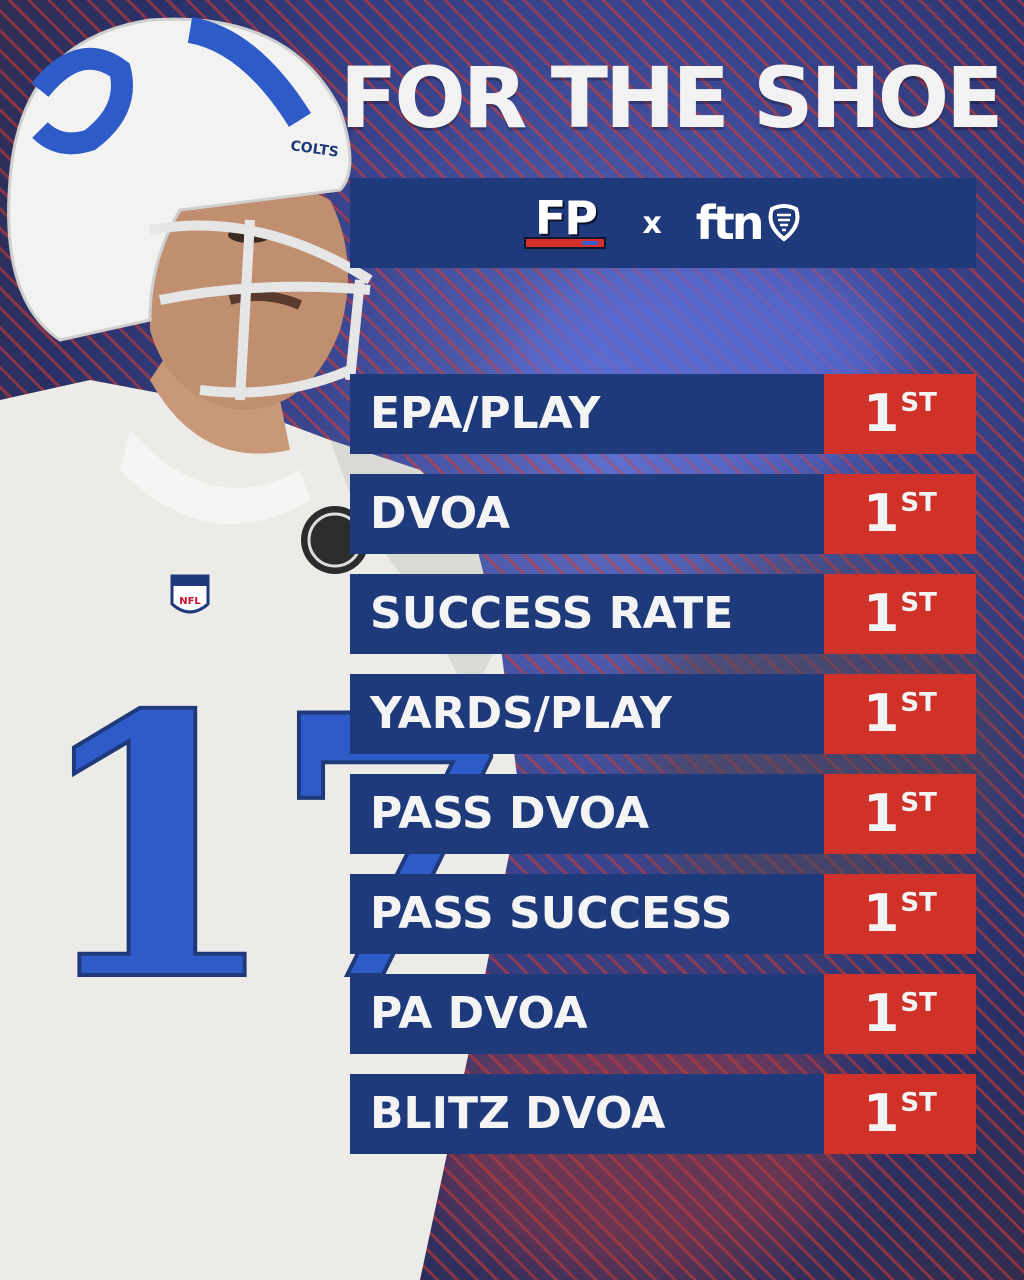 Image resolution: width=1024 pixels, height=1280 pixels. I want to click on nfl-shield-icon: NFL, so click(190, 594).